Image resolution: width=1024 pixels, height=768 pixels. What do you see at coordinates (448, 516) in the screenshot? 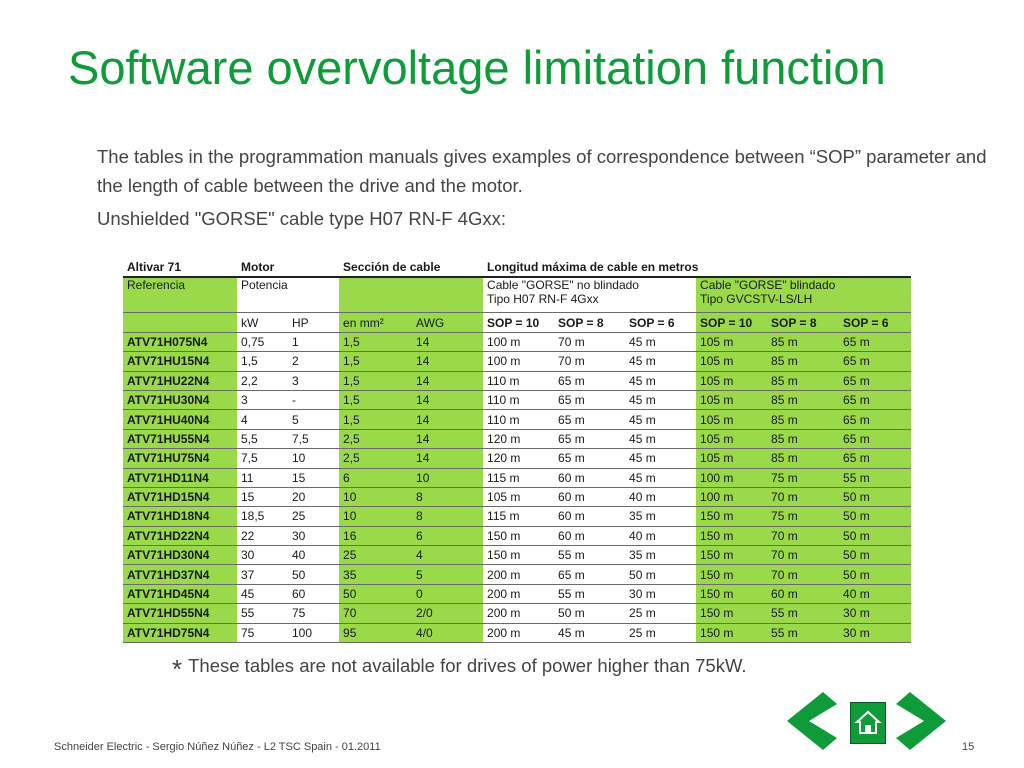
I see `cell-section-awg: 8` at bounding box center [448, 516].